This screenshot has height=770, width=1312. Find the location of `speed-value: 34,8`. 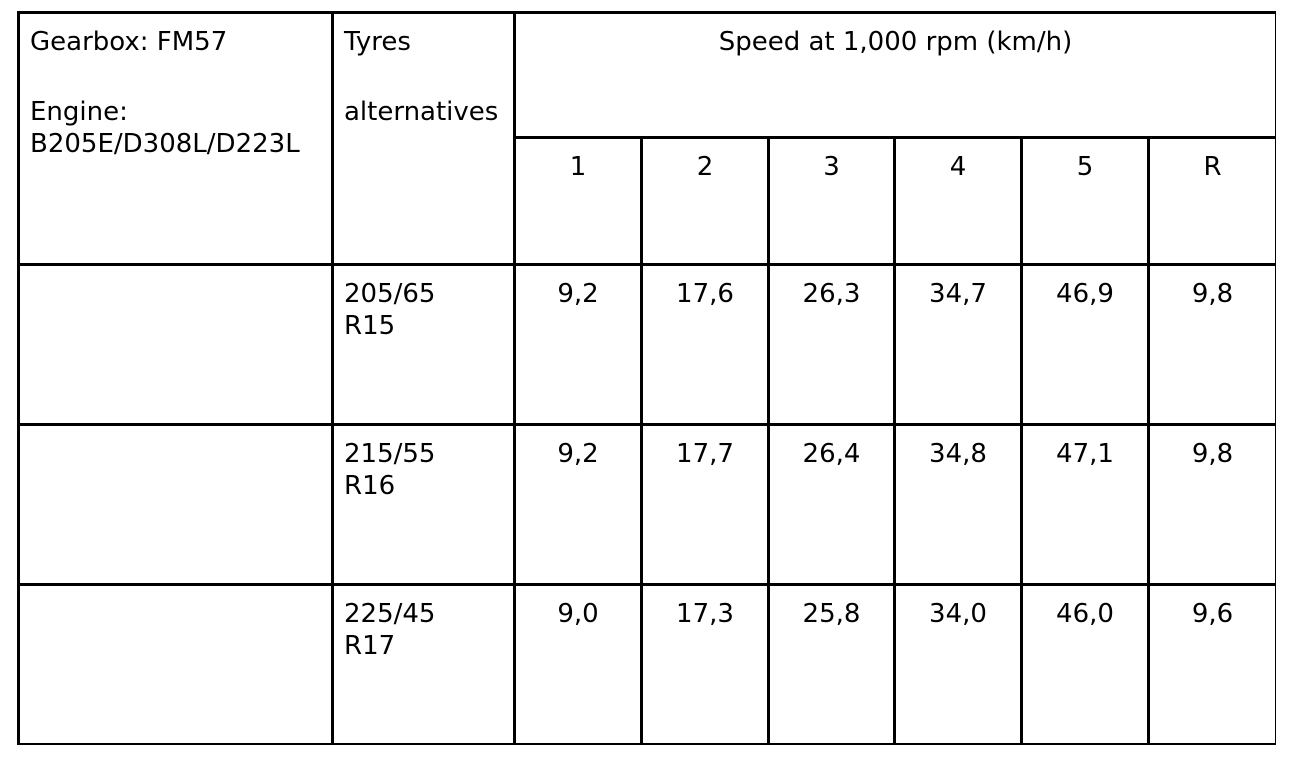

speed-value: 34,8 is located at coordinates (958, 454).